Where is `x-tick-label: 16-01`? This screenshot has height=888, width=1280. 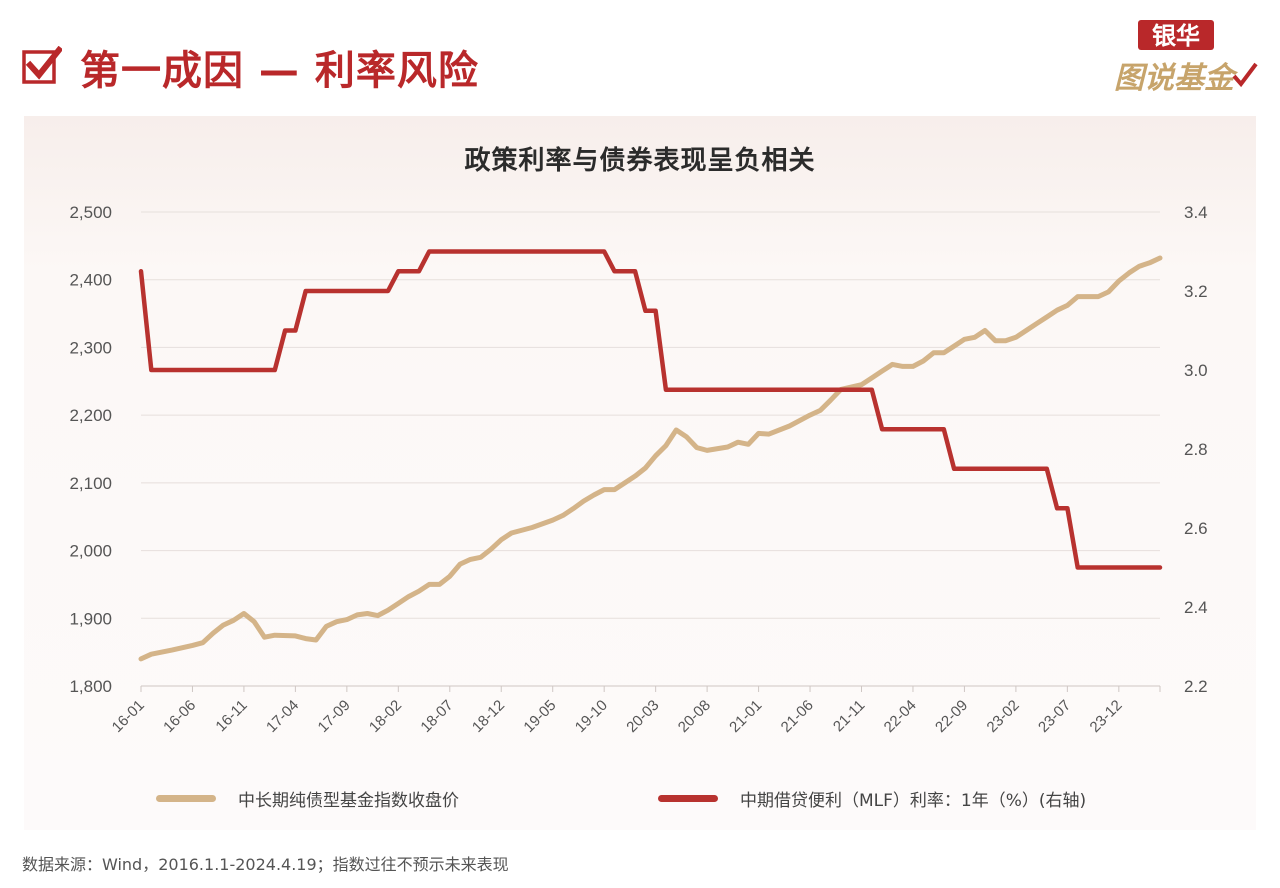
x-tick-label: 16-01 is located at coordinates (128, 716).